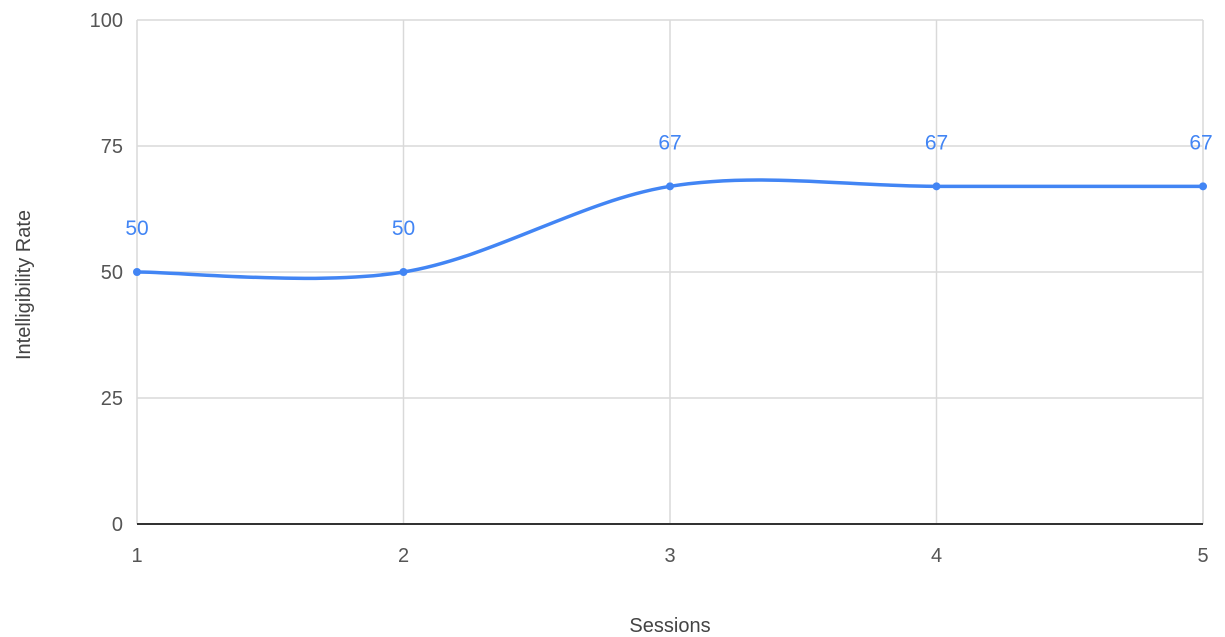  Describe the element at coordinates (669, 626) in the screenshot. I see `x-axis-title: Sessions` at that location.